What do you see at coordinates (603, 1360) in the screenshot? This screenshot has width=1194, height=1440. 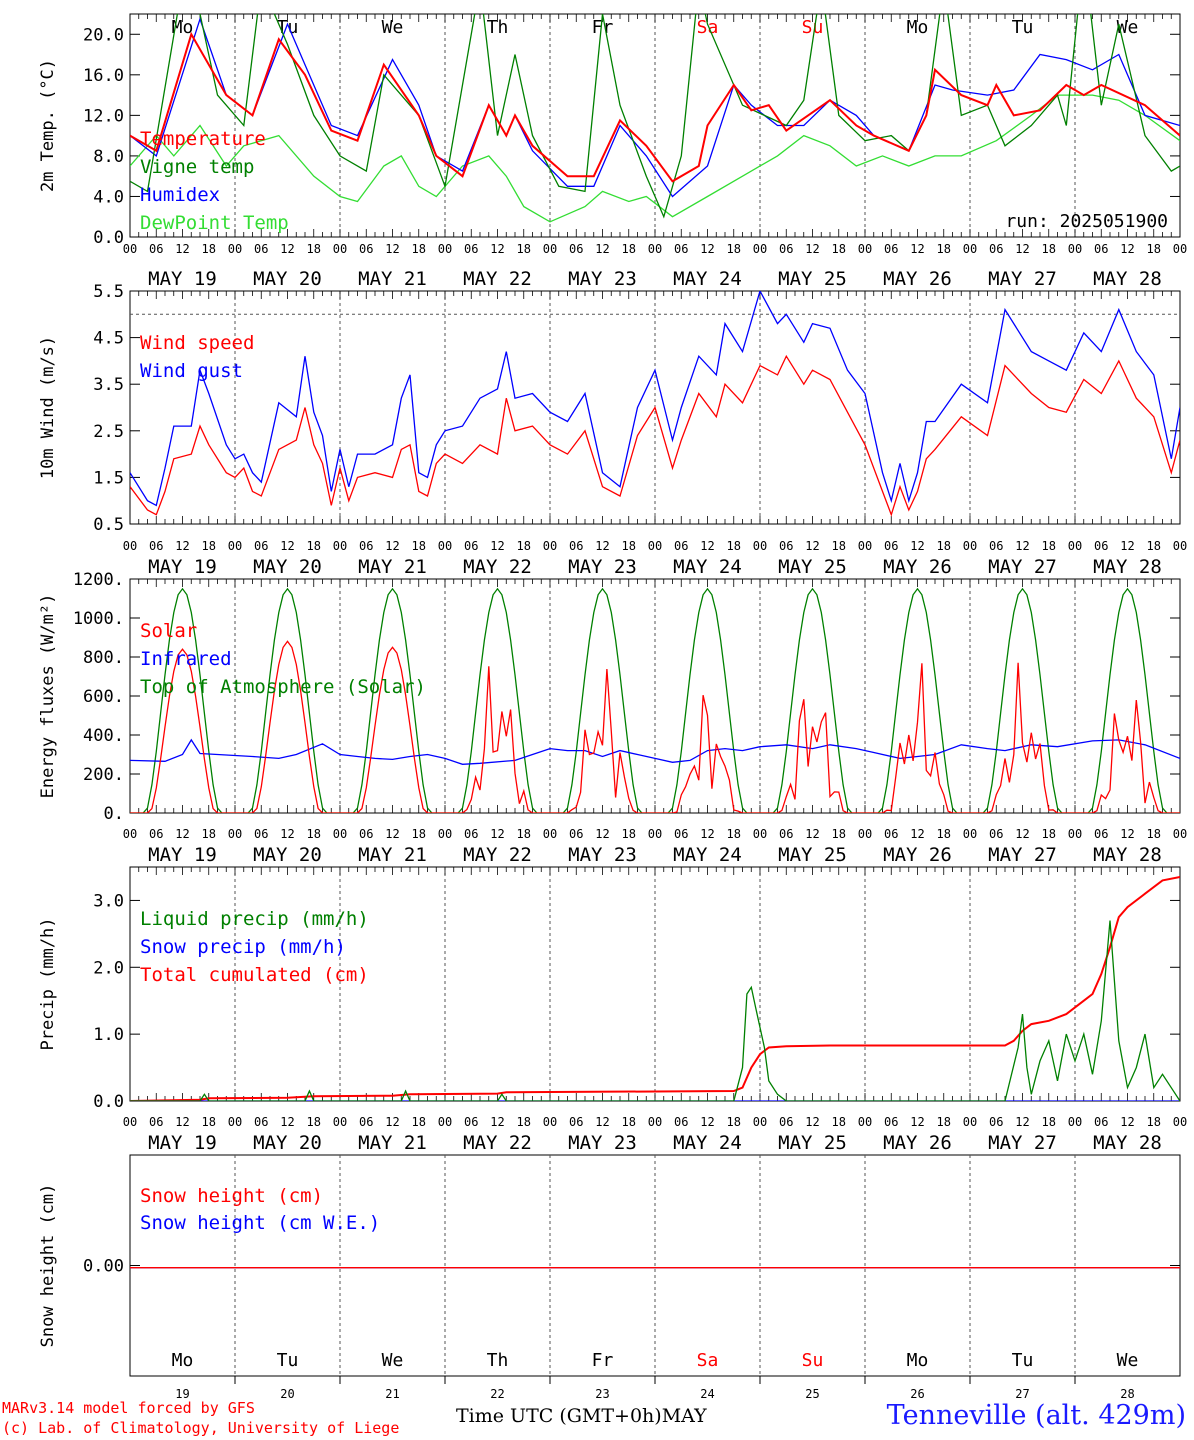 I see `weekday-label: Fr` at bounding box center [603, 1360].